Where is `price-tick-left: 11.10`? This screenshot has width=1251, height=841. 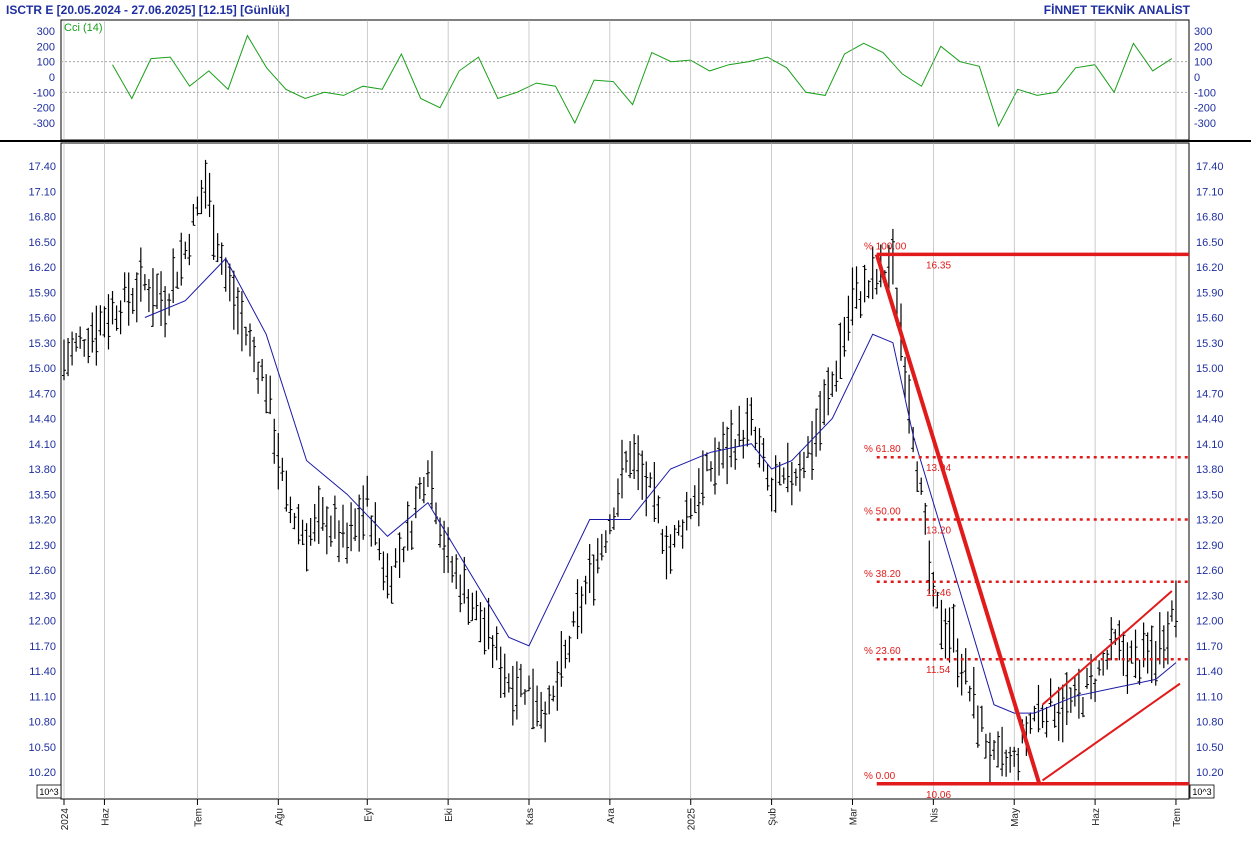
price-tick-left: 11.10 is located at coordinates (42, 697).